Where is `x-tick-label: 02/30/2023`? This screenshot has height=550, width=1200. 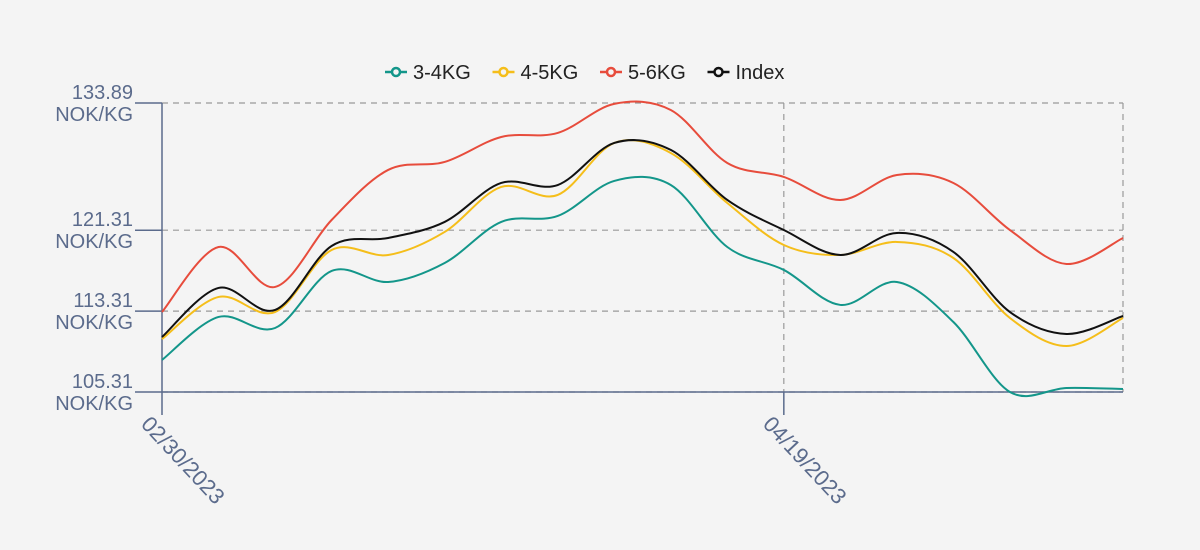 x-tick-label: 02/30/2023 is located at coordinates (182, 460).